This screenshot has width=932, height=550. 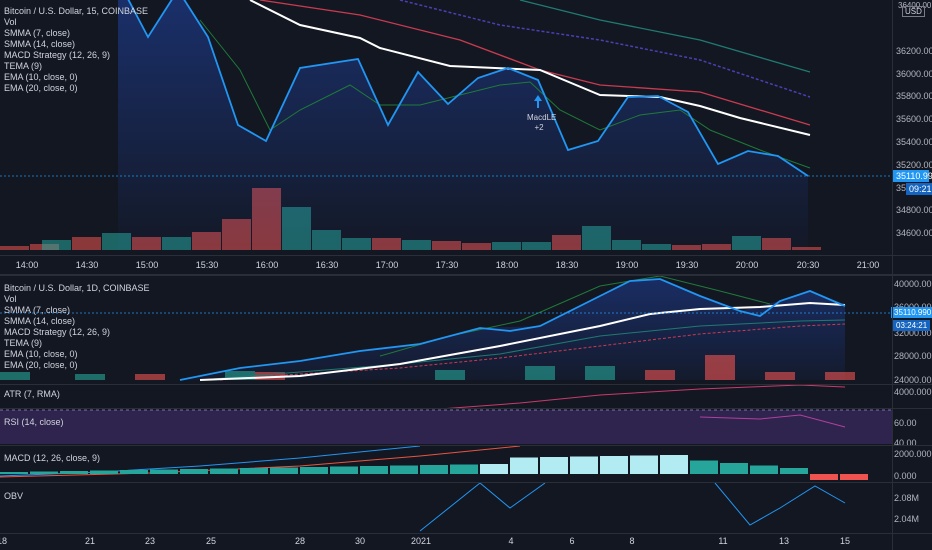 I want to click on legend-smma14: SMMA (14, close), so click(x=40, y=44).